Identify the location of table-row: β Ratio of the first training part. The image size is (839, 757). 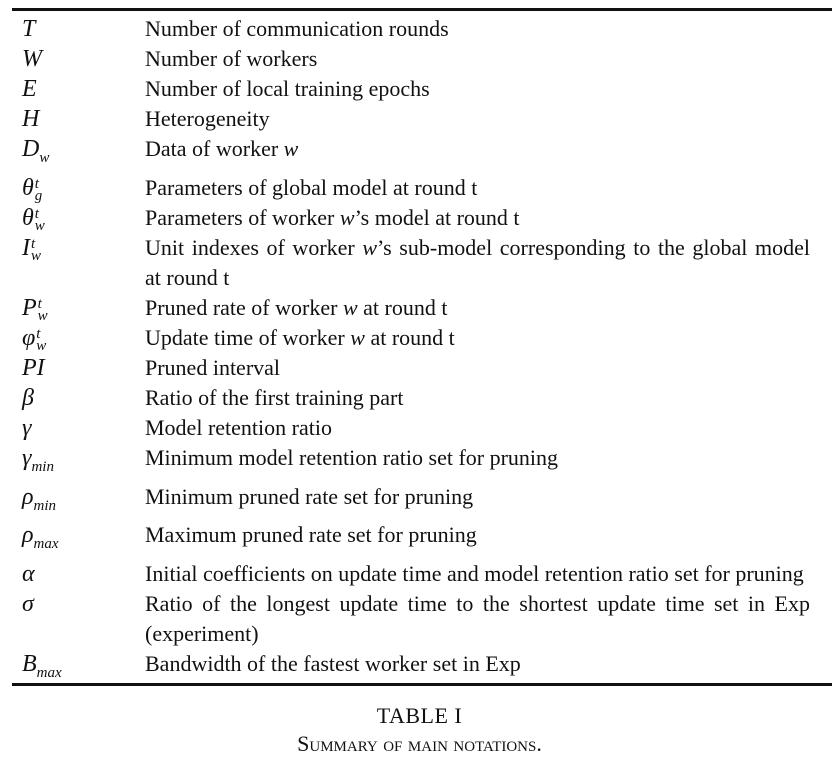
(419, 398).